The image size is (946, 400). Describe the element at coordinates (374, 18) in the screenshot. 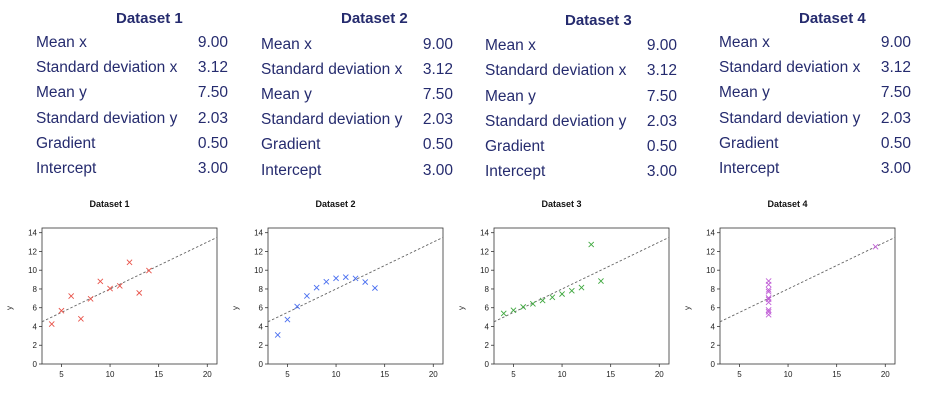

I see `dataset-title: Dataset 2` at that location.